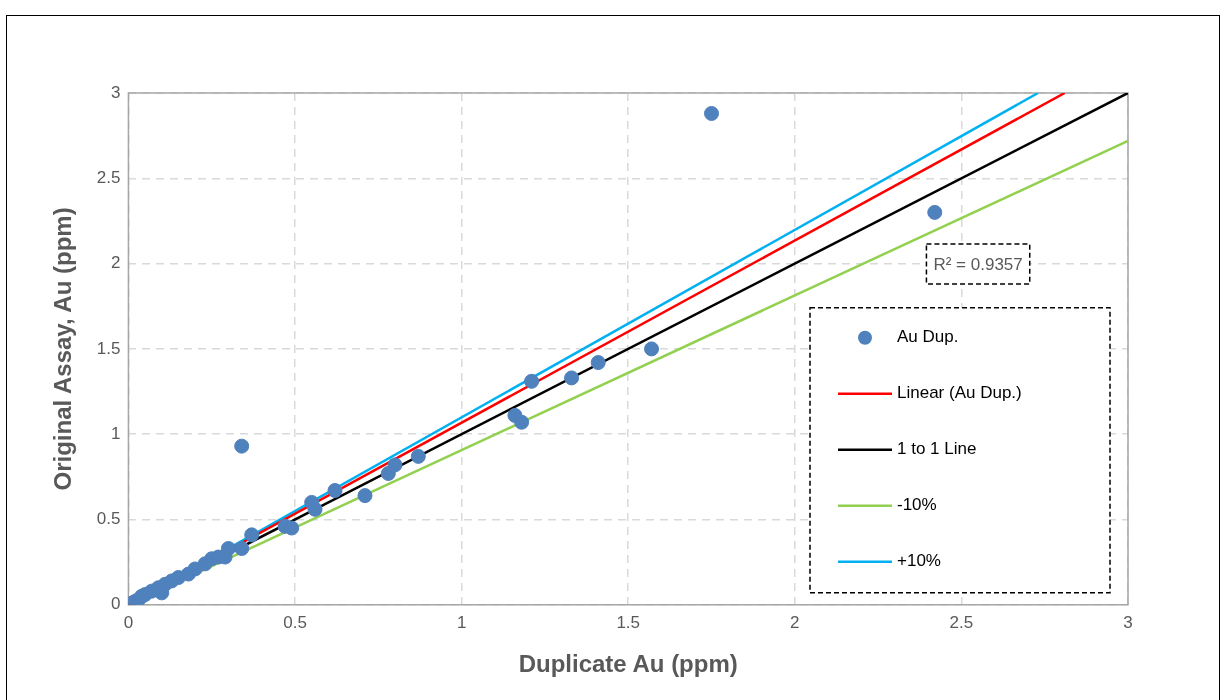 Image resolution: width=1228 pixels, height=700 pixels. What do you see at coordinates (115, 263) in the screenshot?
I see `y-tick-label: 2` at bounding box center [115, 263].